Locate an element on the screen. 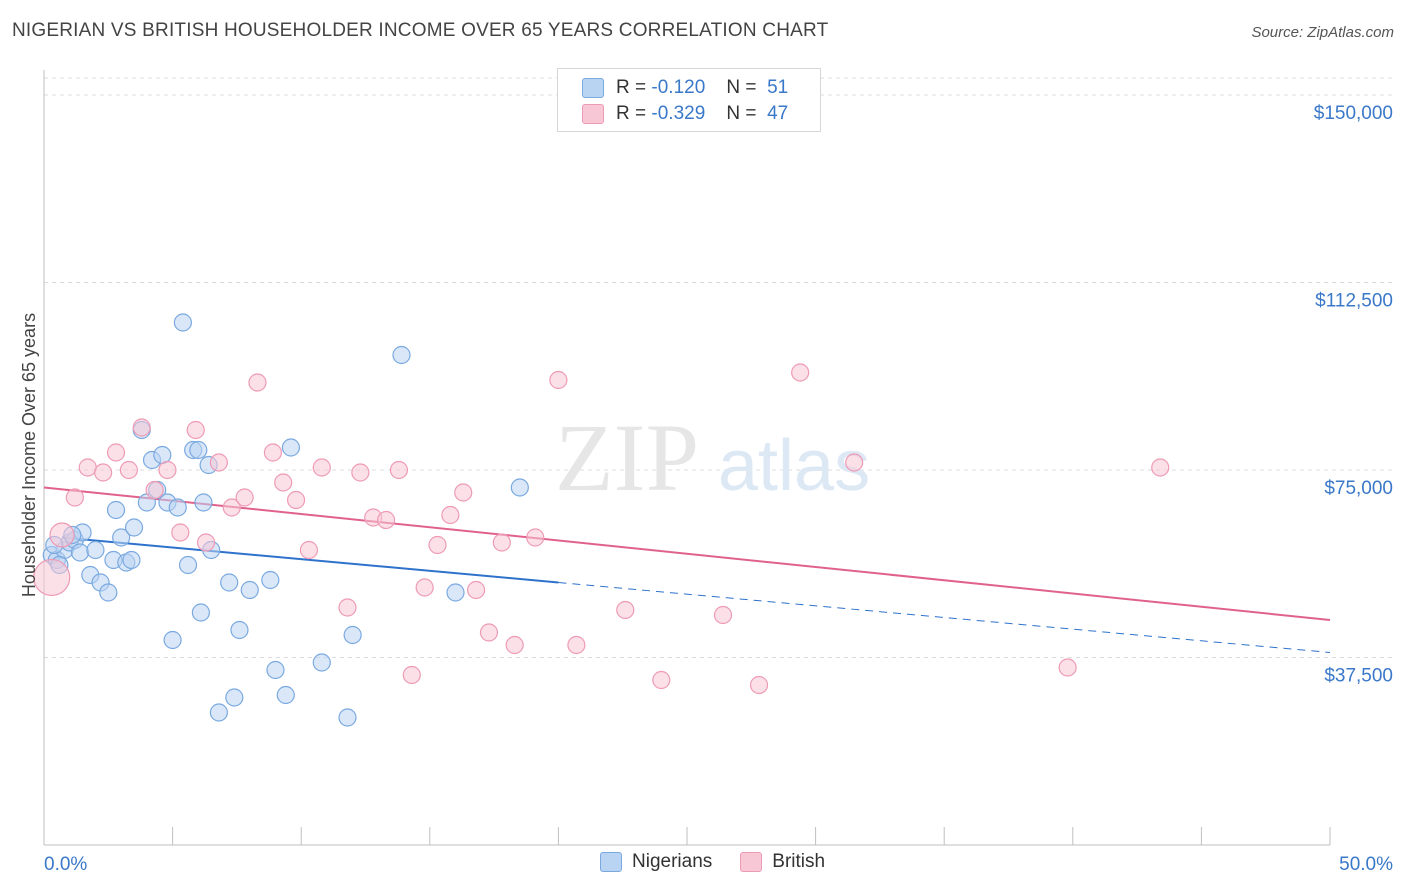 The width and height of the screenshot is (1406, 892). legend-row-british: R = -0.329 N = 47 is located at coordinates (685, 114).